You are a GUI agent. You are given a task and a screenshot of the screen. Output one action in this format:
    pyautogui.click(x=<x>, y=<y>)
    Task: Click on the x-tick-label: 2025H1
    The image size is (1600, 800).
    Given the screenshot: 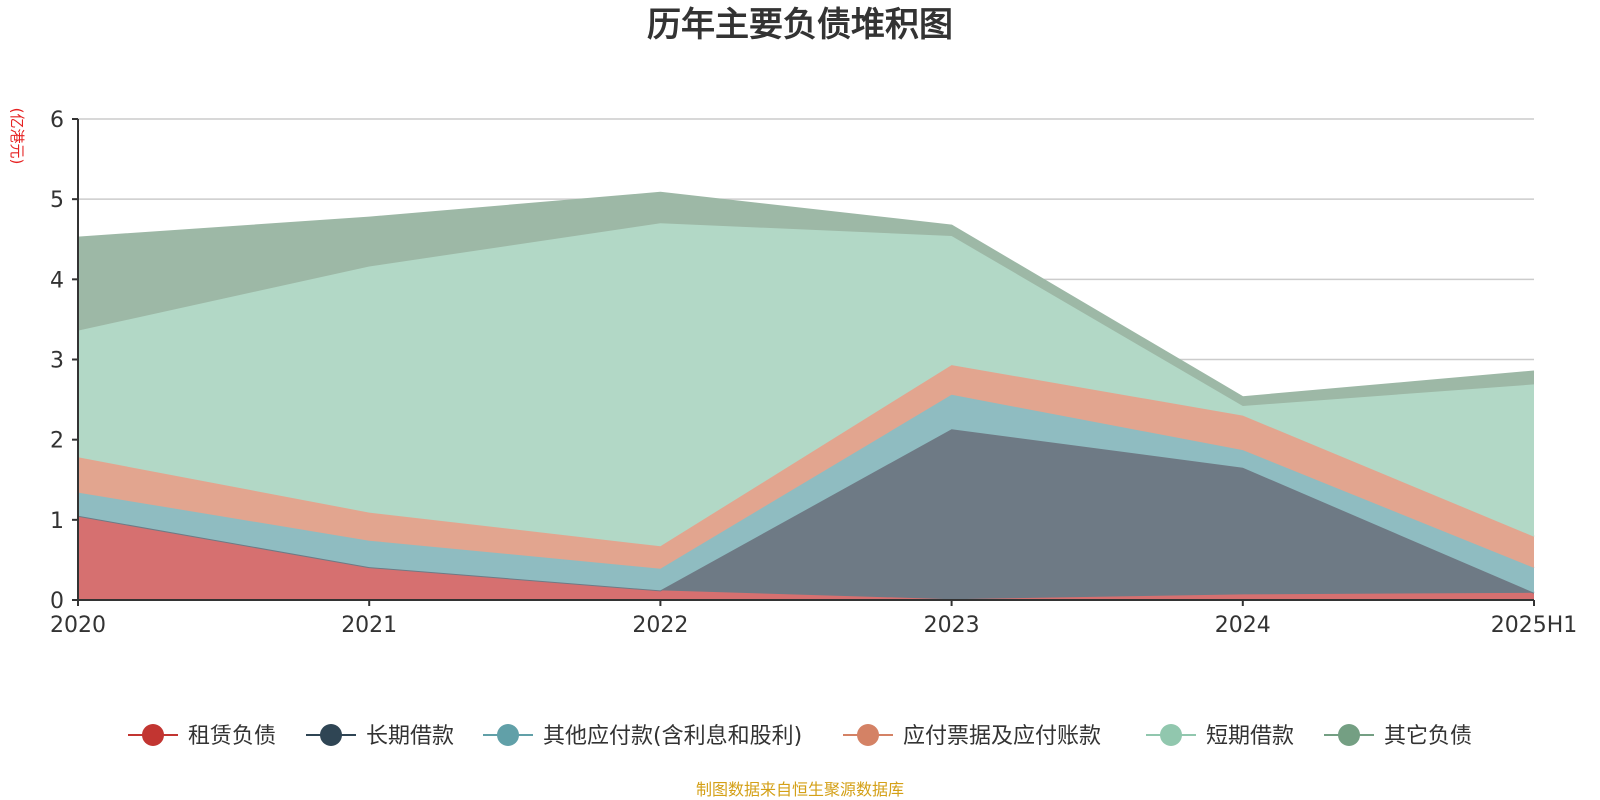 What is the action you would take?
    pyautogui.click(x=1534, y=625)
    